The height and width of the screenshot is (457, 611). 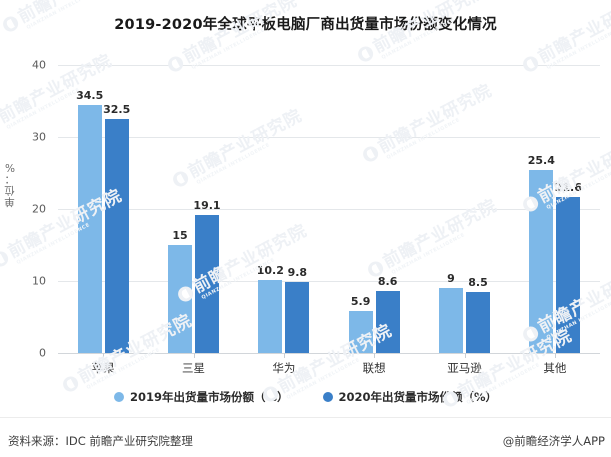 What do you see at coordinates (360, 331) in the screenshot?
I see `bar-联想-2019` at bounding box center [360, 331].